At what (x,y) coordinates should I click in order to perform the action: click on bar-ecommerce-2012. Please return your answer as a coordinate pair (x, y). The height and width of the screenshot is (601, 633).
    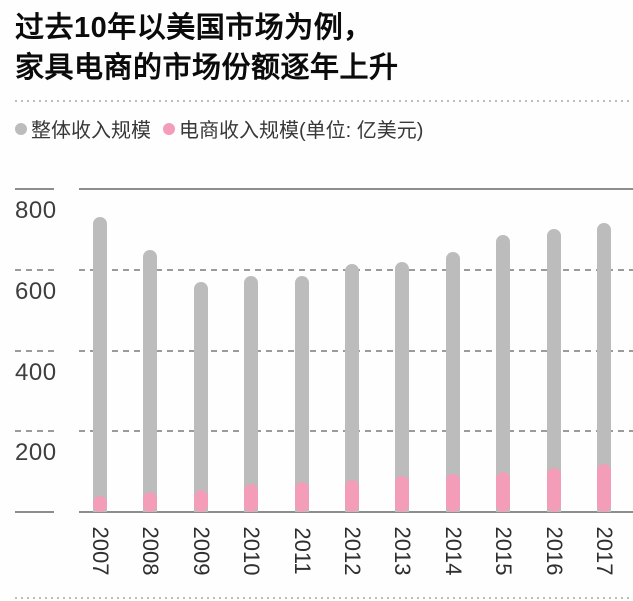
    Looking at the image, I should click on (352, 495).